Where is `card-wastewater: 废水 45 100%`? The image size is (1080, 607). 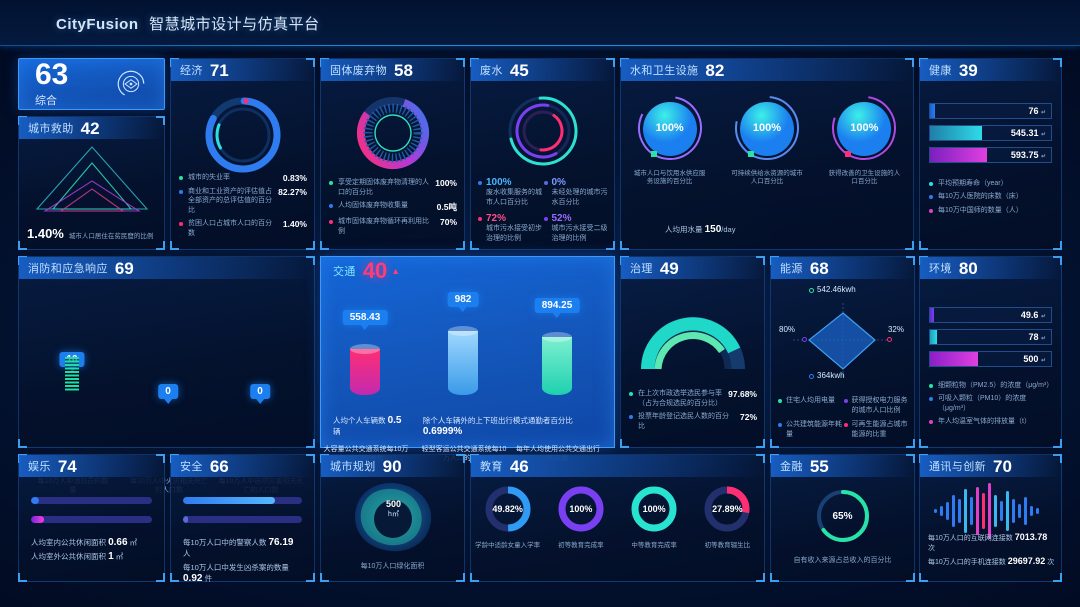 card-wastewater: 废水 45 100% is located at coordinates (542, 154).